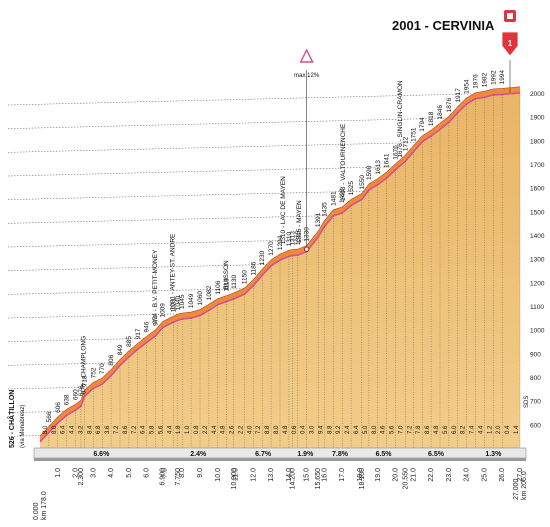 Image resolution: width=550 pixels, height=527 pixels. Describe the element at coordinates (120, 349) in the screenshot. I see `altitude-label: 849` at that location.